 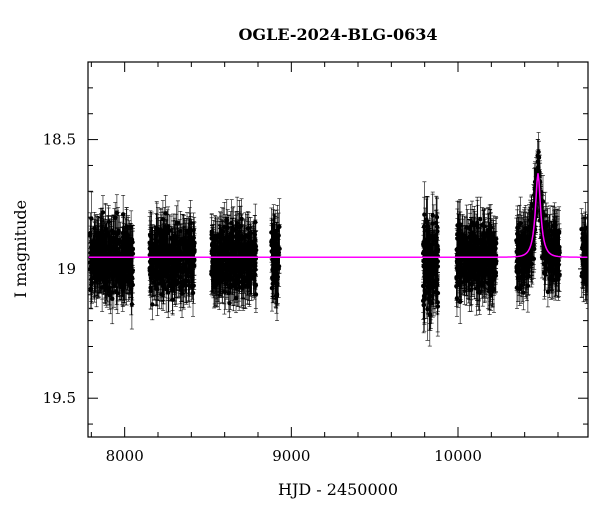 What do you see at coordinates (337, 34) in the screenshot?
I see `chart-title: OGLE-2024-BLG-0634` at bounding box center [337, 34].